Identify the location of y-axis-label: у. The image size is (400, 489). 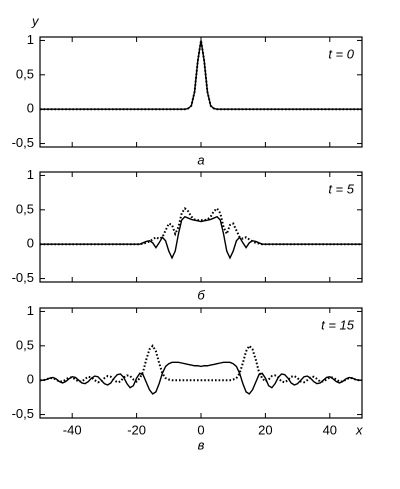
(35, 20).